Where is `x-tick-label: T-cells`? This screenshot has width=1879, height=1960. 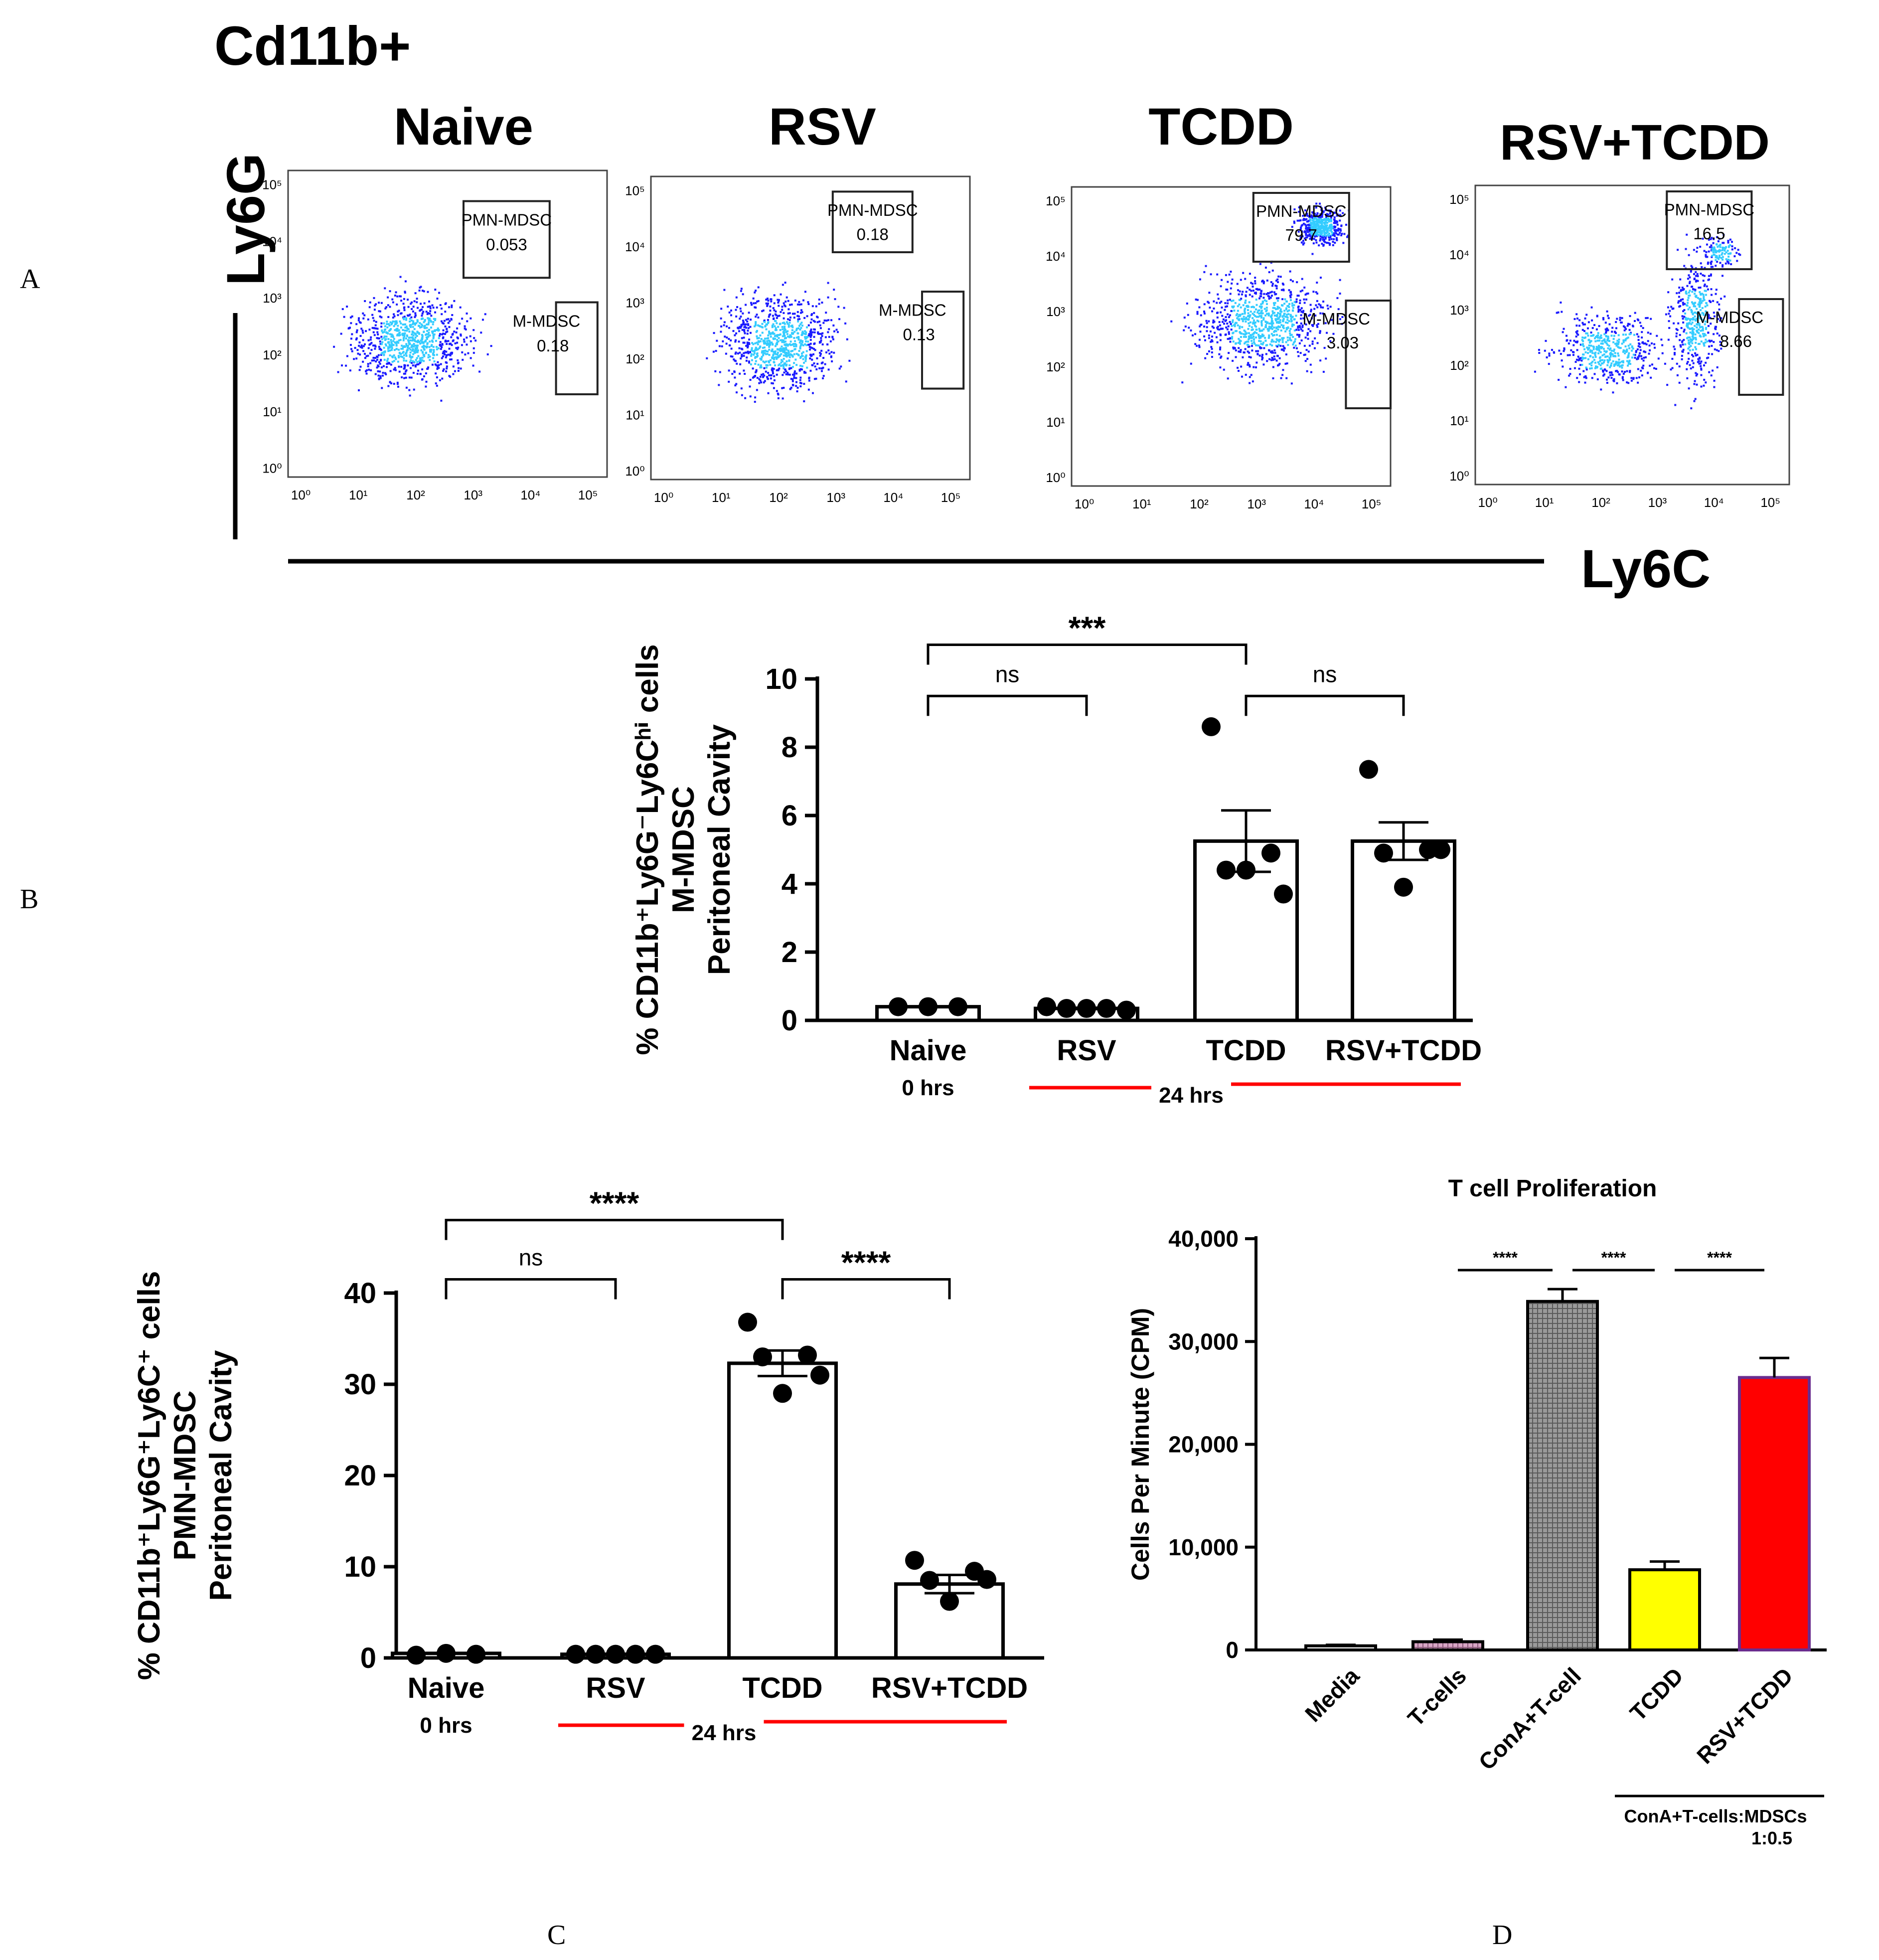 x-tick-label: T-cells is located at coordinates (1437, 1696).